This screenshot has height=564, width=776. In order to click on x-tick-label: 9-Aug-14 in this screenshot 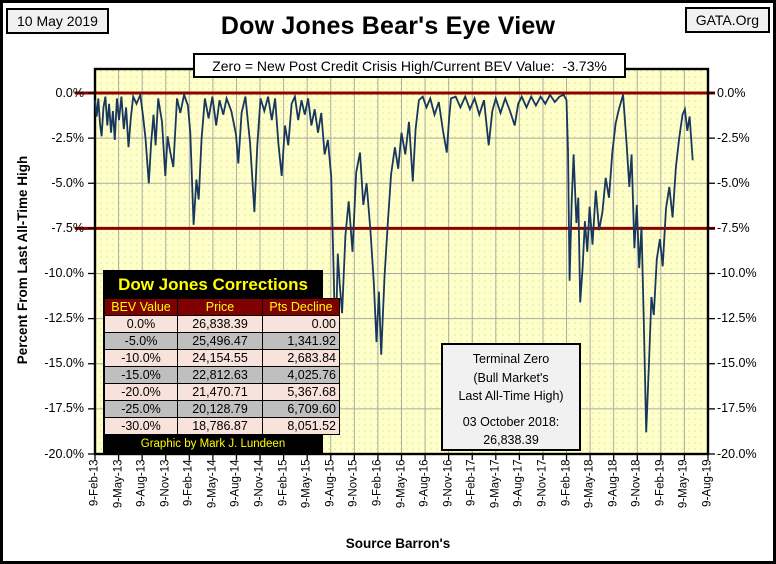, I will do `click(235, 483)`.